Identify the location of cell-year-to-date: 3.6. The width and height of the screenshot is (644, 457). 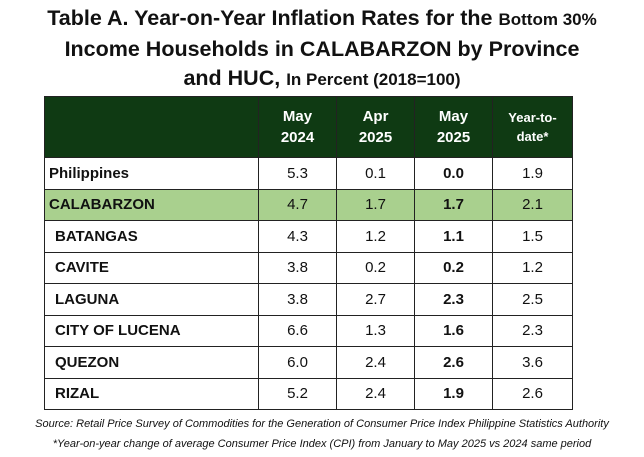
(532, 362).